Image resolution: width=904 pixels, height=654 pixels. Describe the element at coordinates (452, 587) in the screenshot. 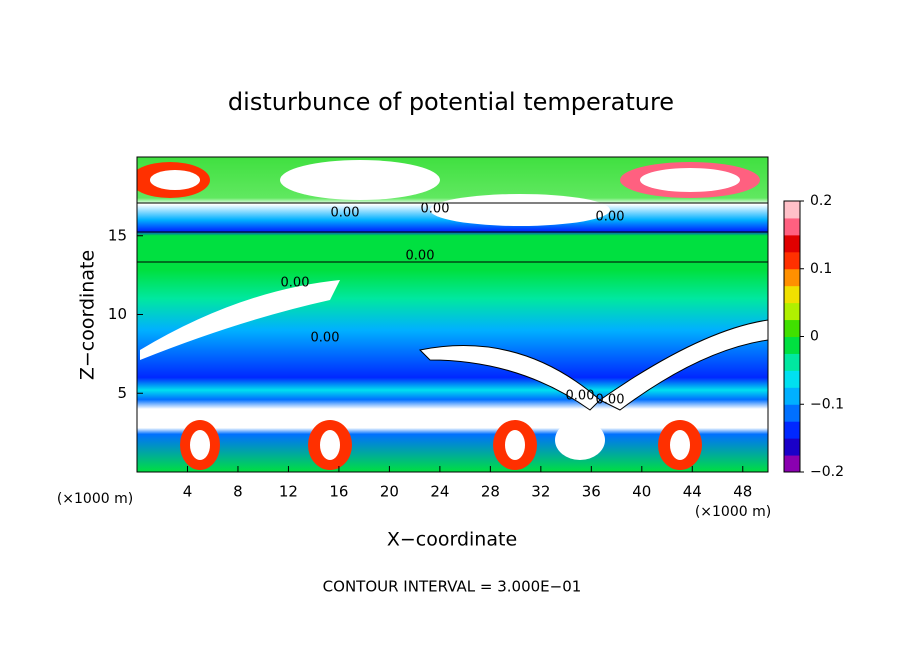

I see `footer-note: CONTOUR INTERVAL = 3.000E−01` at that location.